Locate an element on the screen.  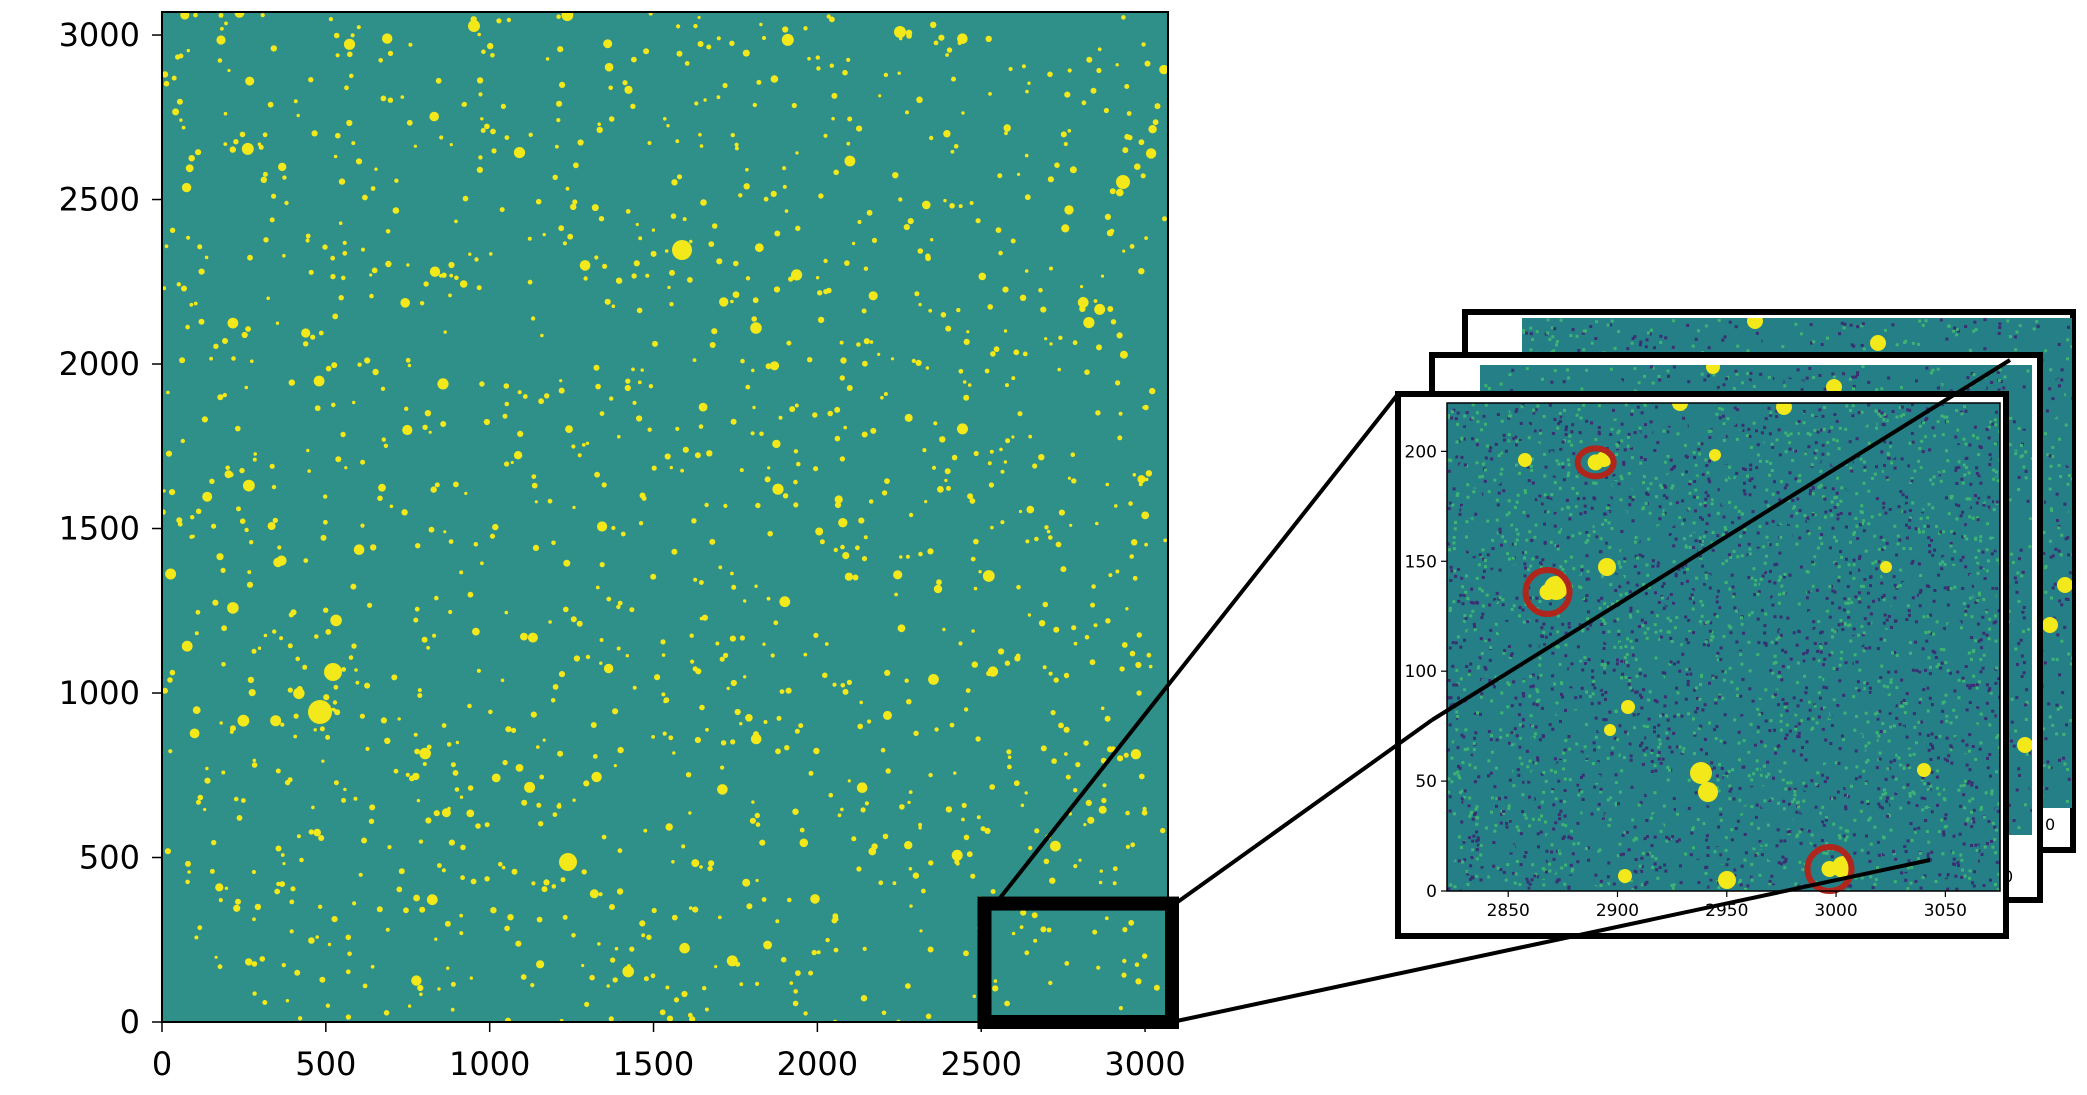
x-tick-label: 3000 is located at coordinates (1144, 1064).